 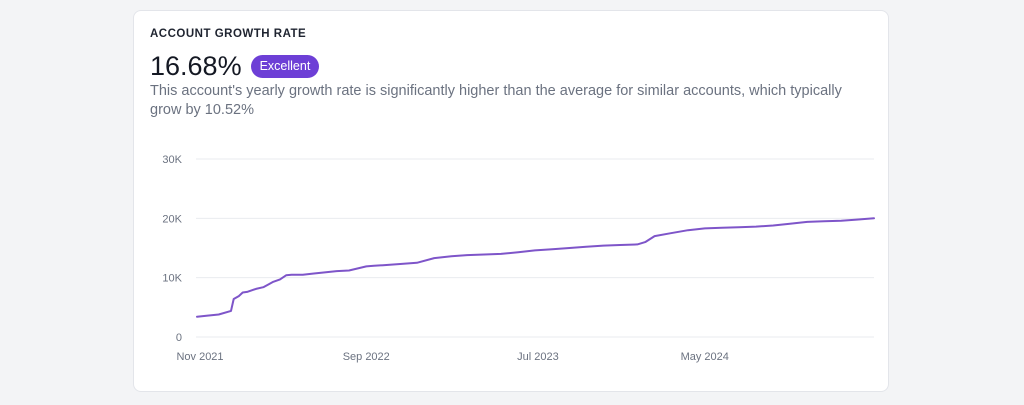 I want to click on y-tick-label: 0, so click(x=179, y=338).